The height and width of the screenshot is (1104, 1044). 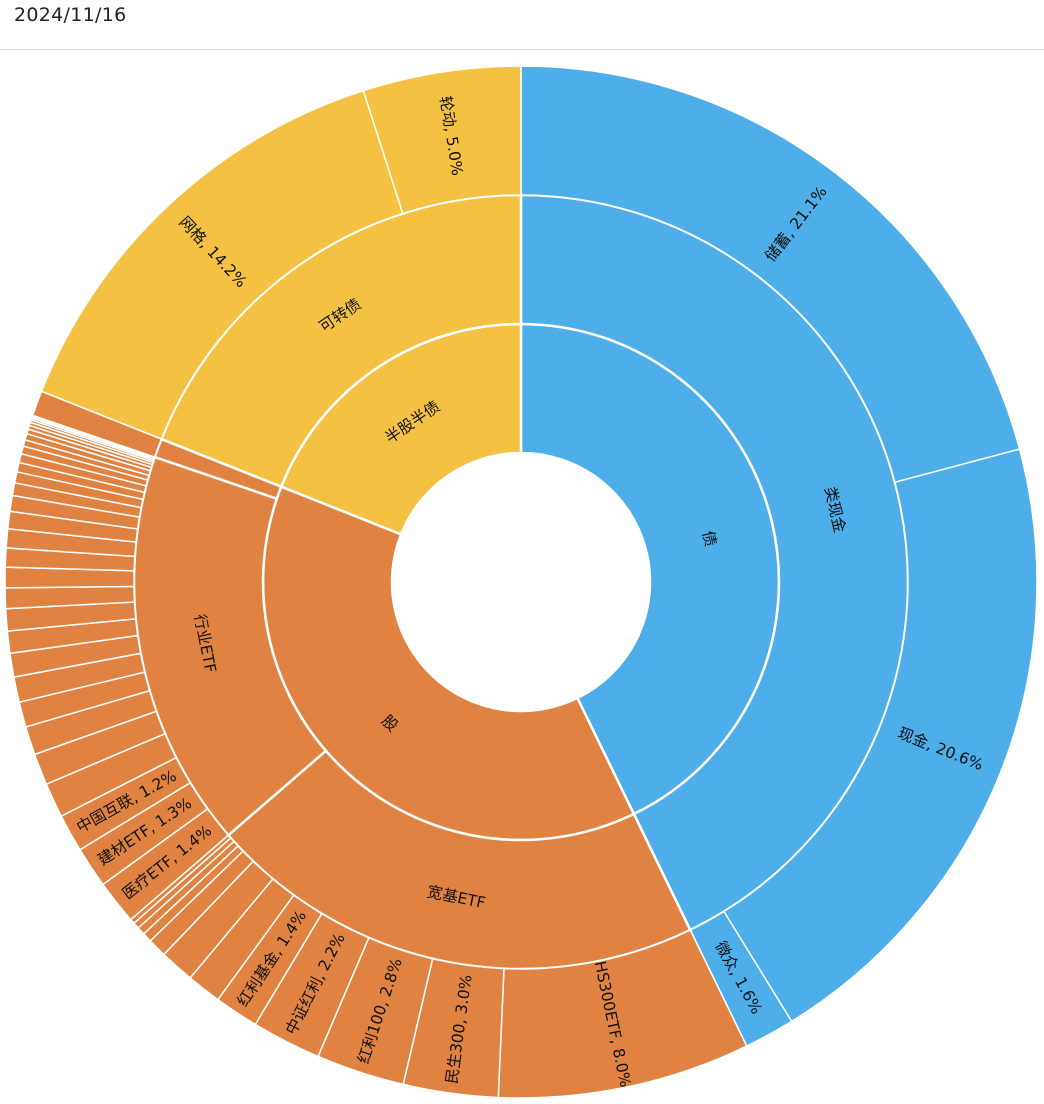 What do you see at coordinates (522, 25) in the screenshot?
I see `header-bar: 2024/11/16` at bounding box center [522, 25].